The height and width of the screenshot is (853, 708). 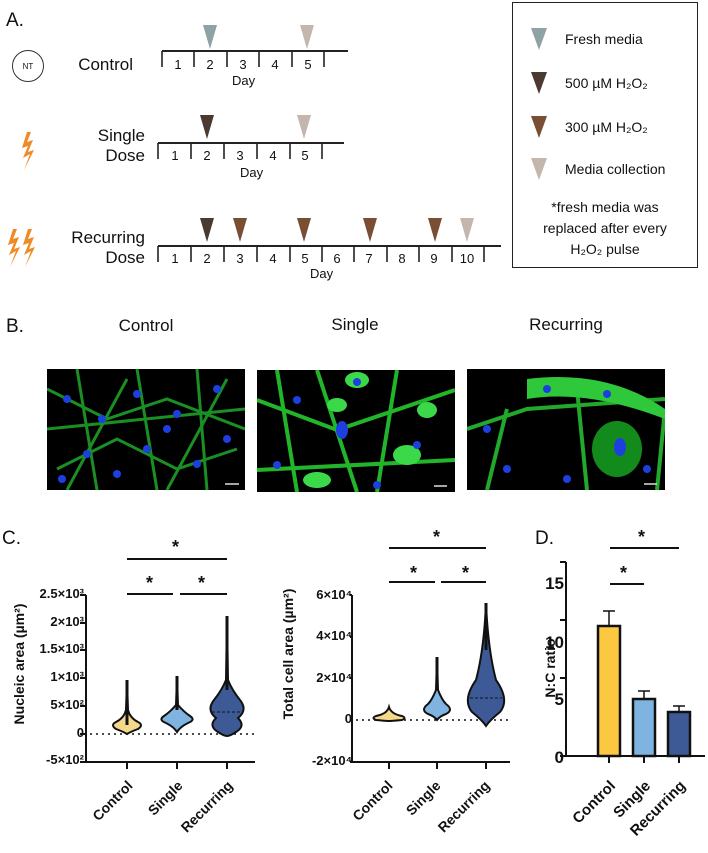 I want to click on micrograph-recurring, so click(x=566, y=429).